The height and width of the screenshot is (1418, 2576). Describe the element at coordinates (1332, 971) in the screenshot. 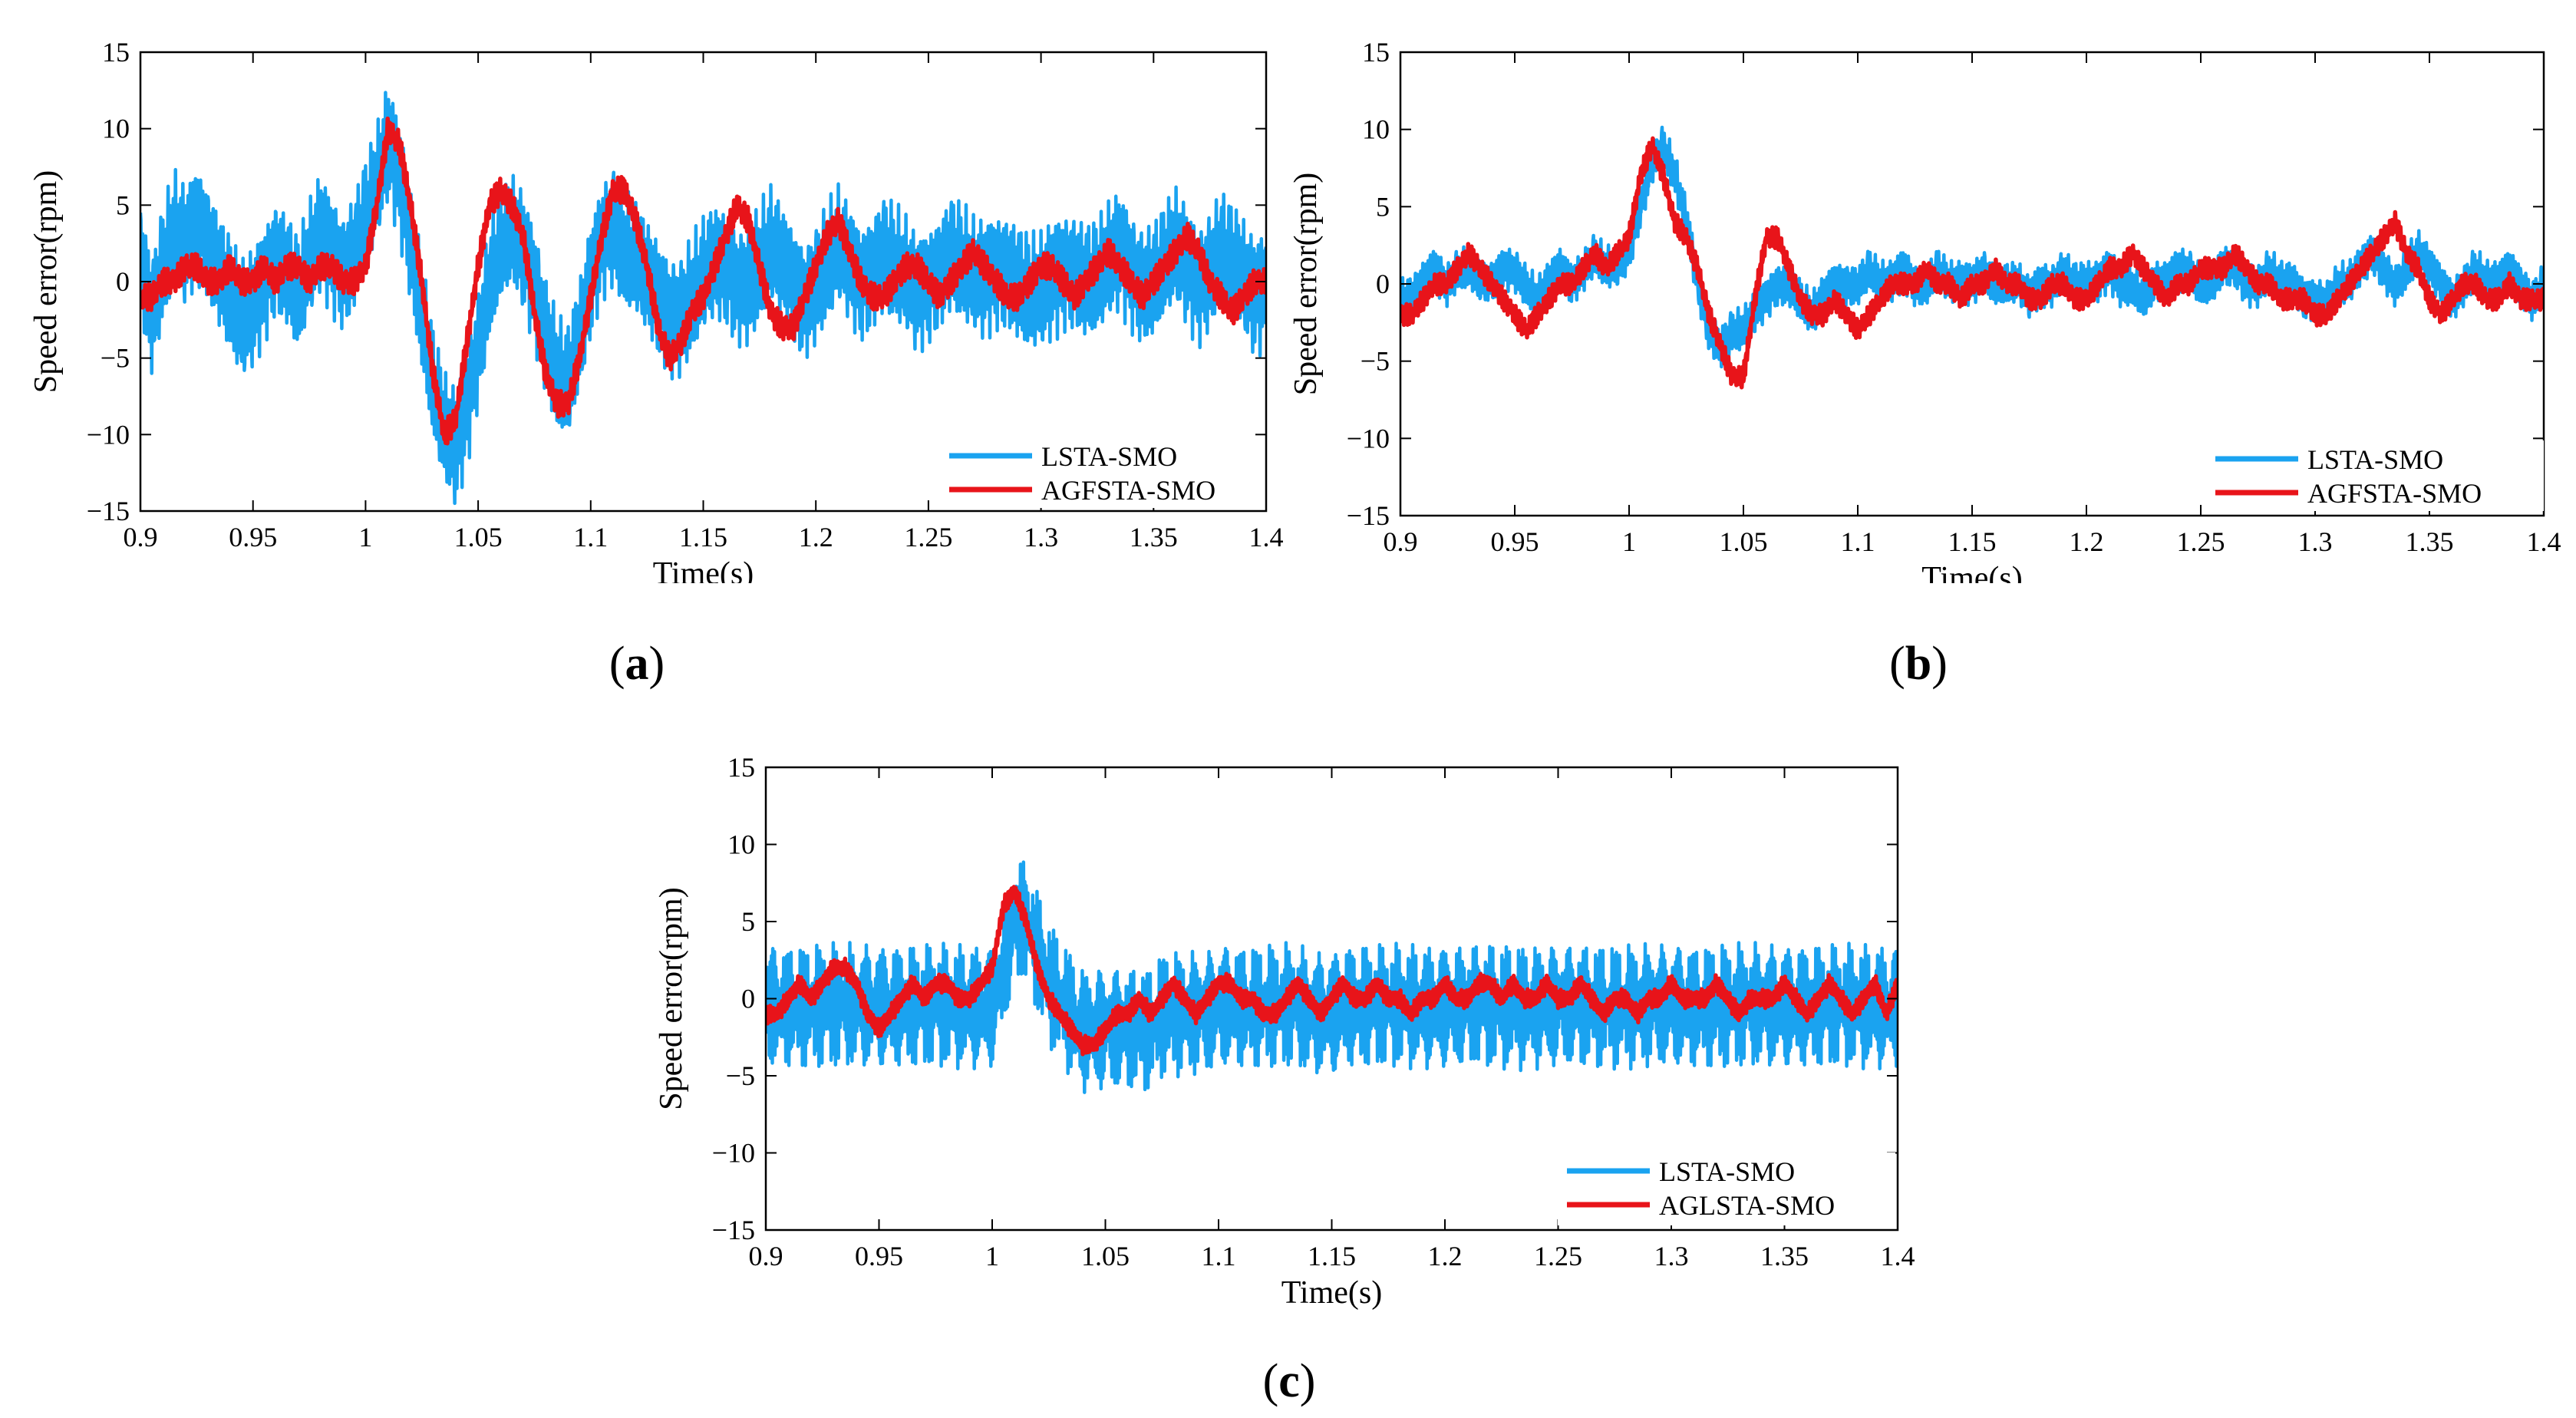

I see `series-line-aglsta-smo` at that location.